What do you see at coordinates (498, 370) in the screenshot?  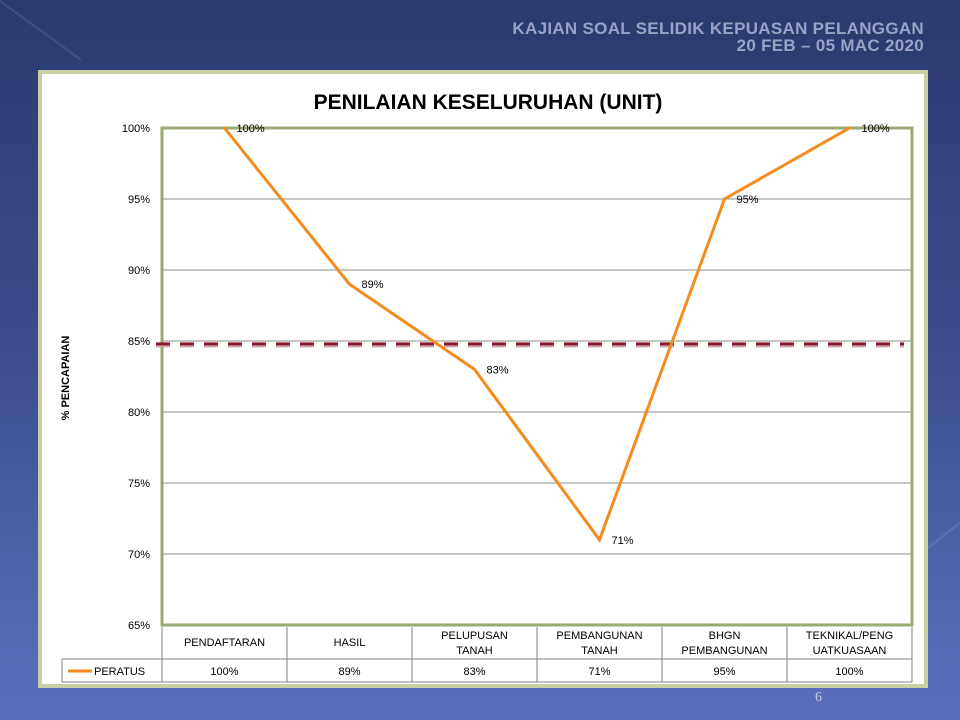 I see `data-label: 83%` at bounding box center [498, 370].